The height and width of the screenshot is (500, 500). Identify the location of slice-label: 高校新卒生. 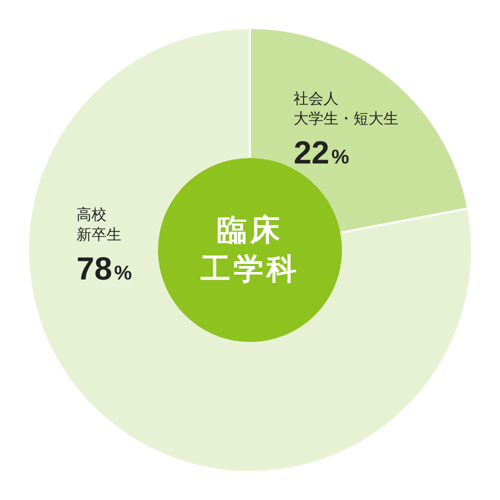
(99, 225).